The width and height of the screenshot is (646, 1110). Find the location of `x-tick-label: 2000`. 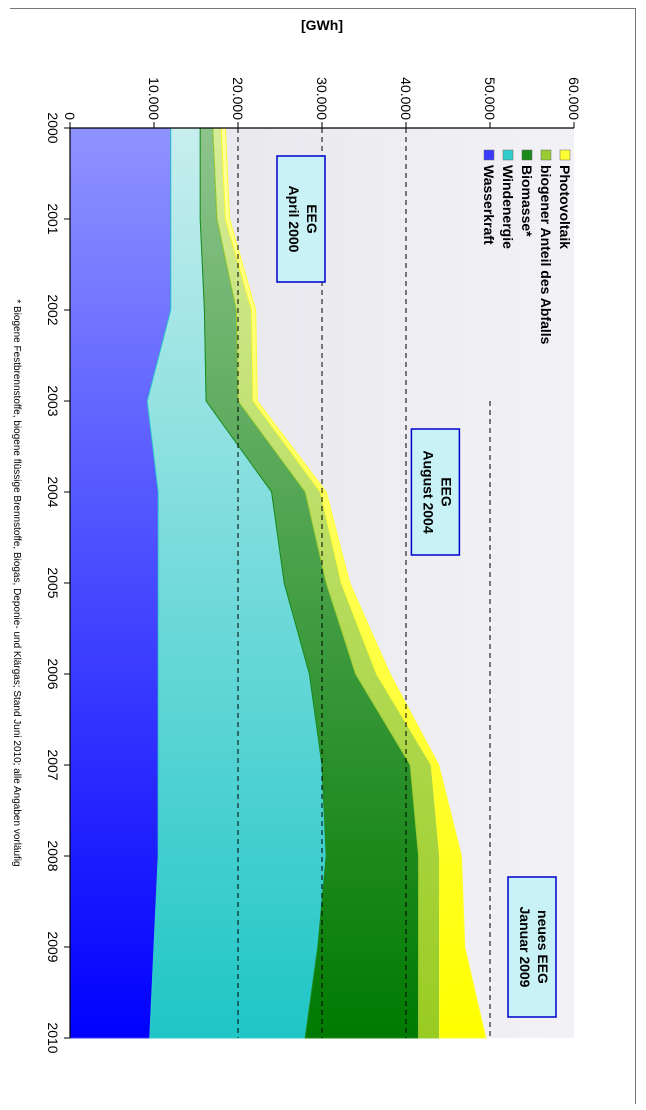

x-tick-label: 2000 is located at coordinates (53, 127).